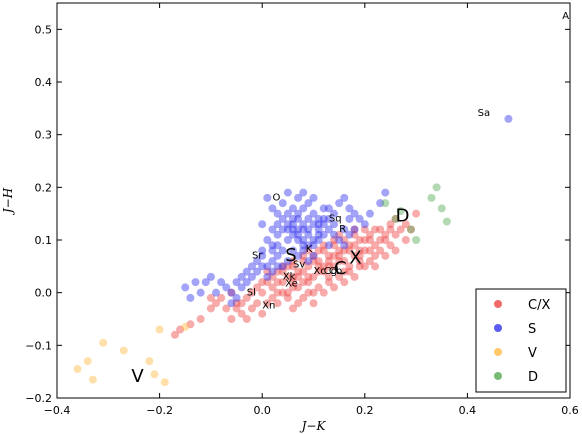  Describe the element at coordinates (340, 268) in the screenshot. I see `annotation-c: C` at that location.